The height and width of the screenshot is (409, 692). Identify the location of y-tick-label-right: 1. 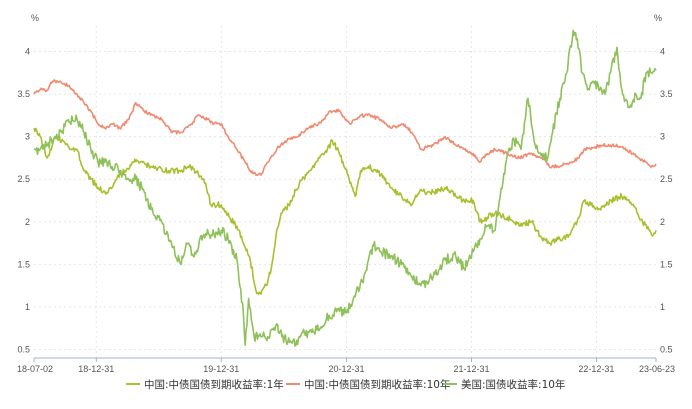
(662, 307).